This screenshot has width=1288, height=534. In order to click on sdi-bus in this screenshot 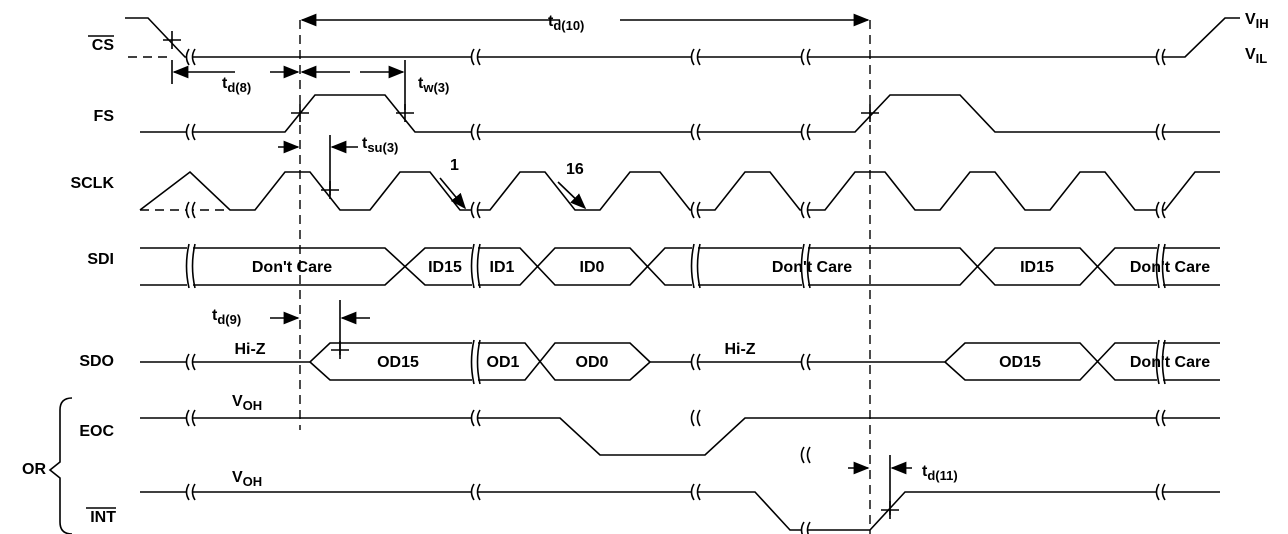, I will do `click(680, 266)`.